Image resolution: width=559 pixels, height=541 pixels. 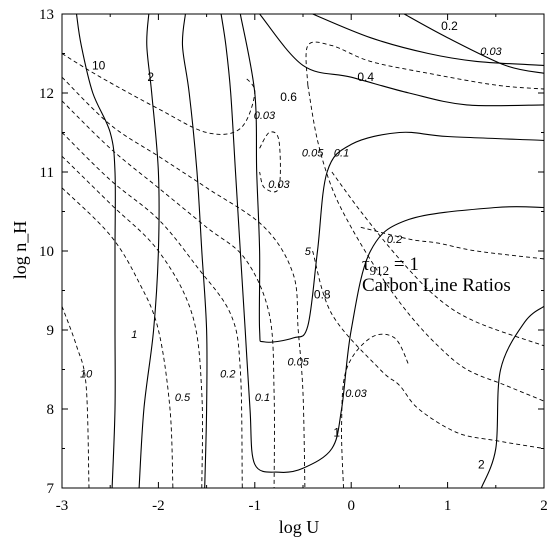 I want to click on dashed-contour-label: 5, so click(x=308, y=252).